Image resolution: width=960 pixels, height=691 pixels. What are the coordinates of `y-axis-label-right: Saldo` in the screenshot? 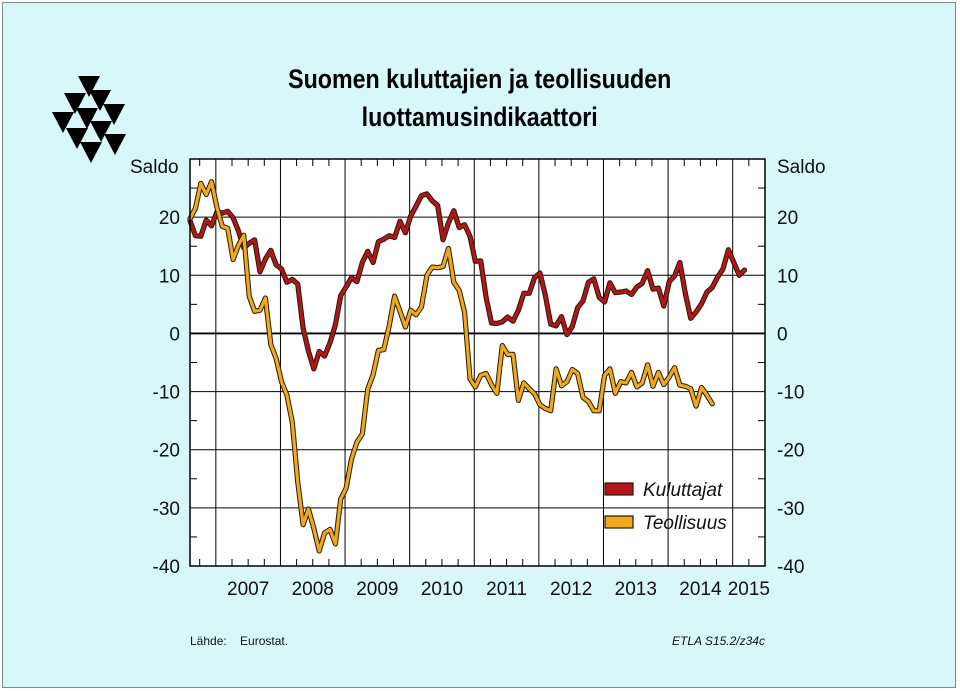 It's located at (801, 167).